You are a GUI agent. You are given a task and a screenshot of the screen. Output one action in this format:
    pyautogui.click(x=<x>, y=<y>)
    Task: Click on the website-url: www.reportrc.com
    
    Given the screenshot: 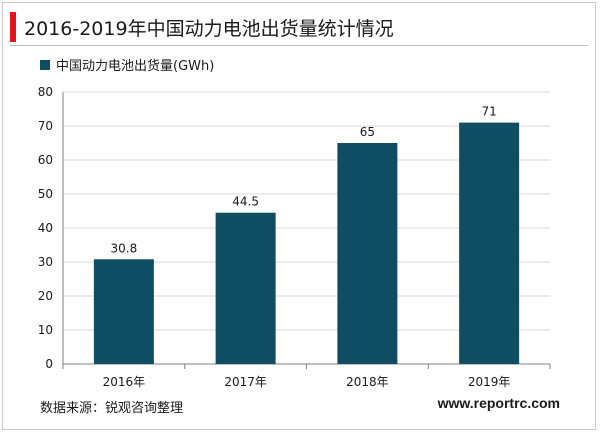 What is the action you would take?
    pyautogui.click(x=498, y=403)
    